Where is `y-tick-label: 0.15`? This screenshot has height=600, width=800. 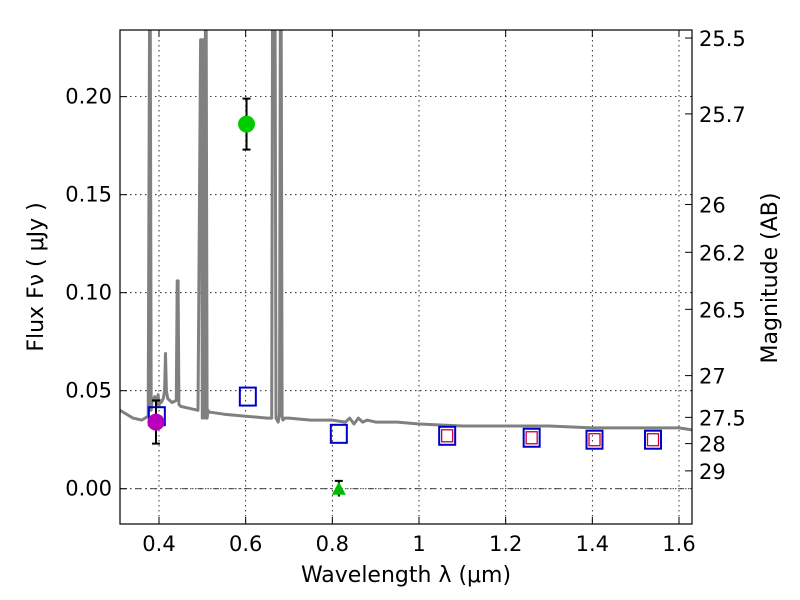 y-tick-label: 0.15 is located at coordinates (88, 195).